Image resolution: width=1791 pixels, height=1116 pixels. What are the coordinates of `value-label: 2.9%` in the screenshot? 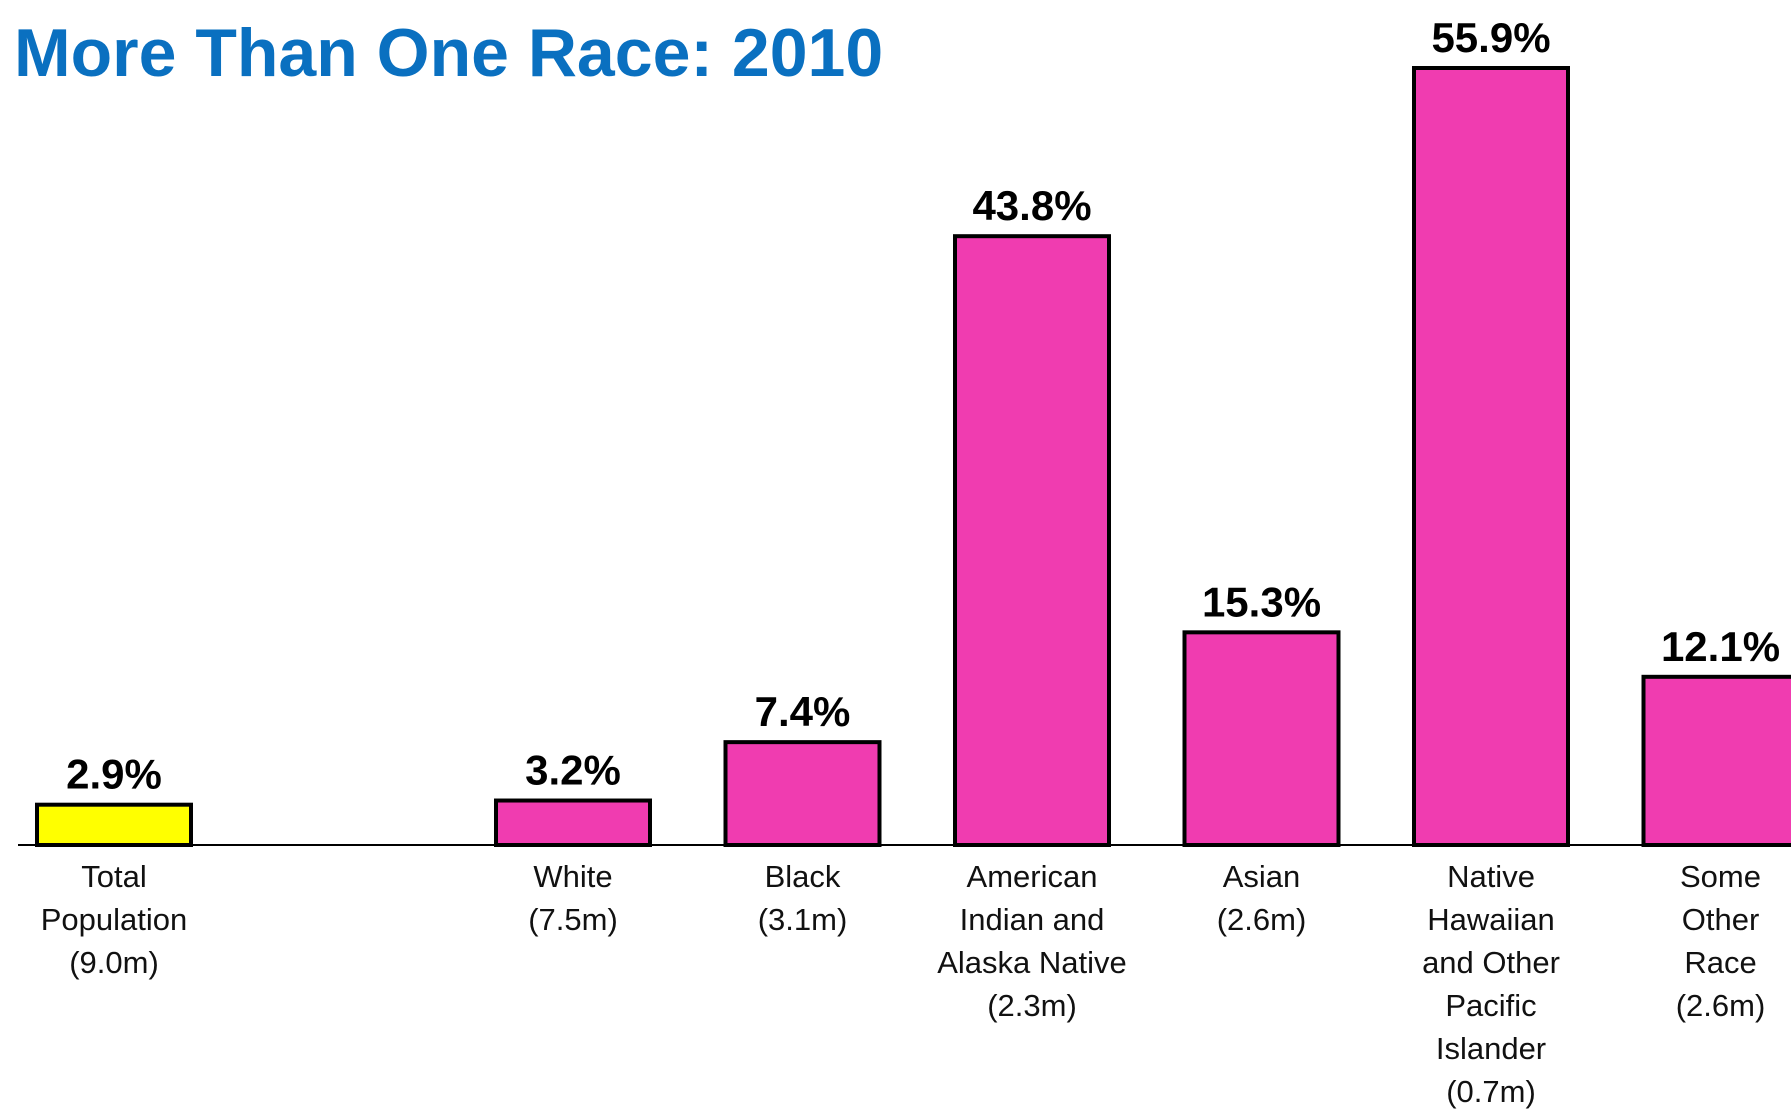 It's located at (114, 774).